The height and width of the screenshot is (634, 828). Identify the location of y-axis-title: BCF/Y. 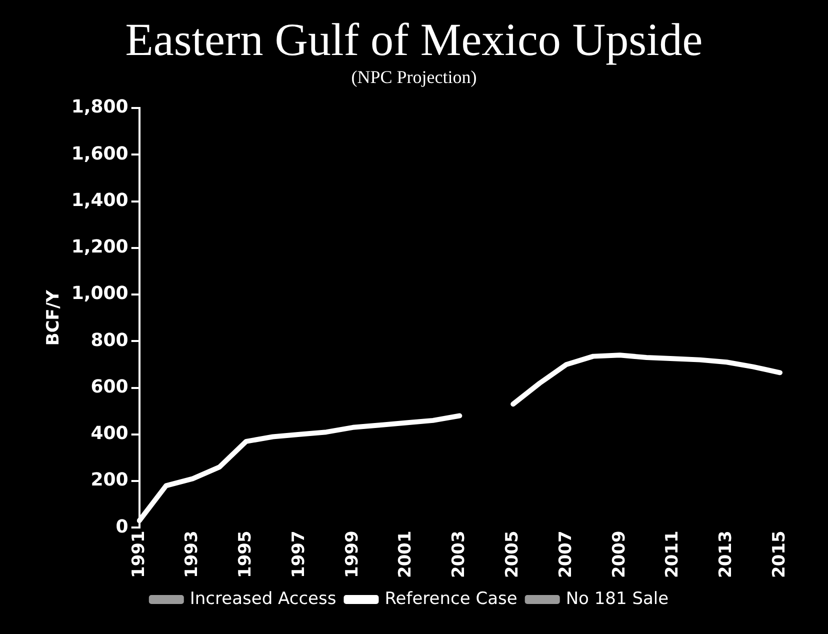
(54, 317).